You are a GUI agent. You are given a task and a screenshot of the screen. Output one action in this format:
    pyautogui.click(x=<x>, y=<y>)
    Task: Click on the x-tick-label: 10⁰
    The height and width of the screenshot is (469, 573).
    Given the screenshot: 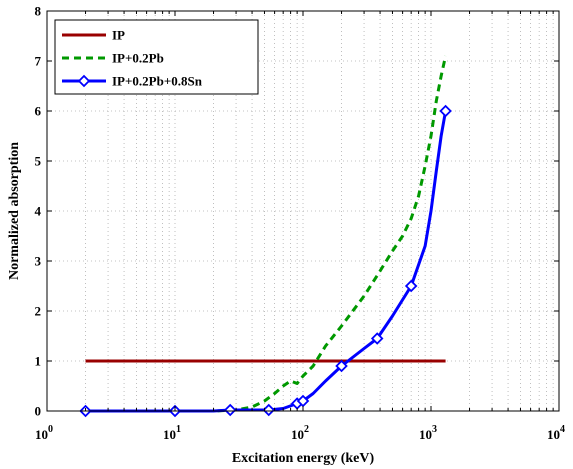 What is the action you would take?
    pyautogui.click(x=44, y=433)
    